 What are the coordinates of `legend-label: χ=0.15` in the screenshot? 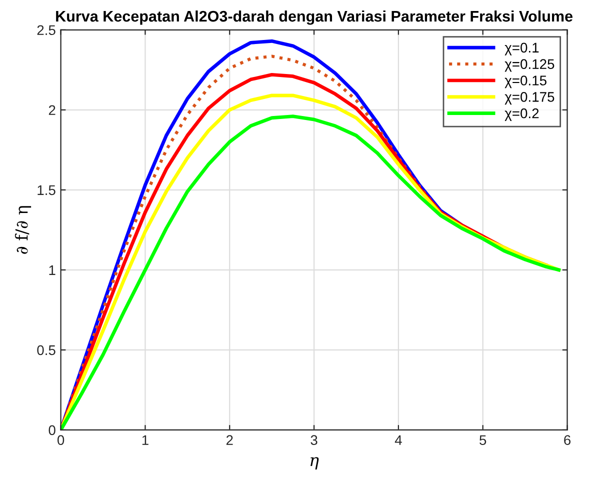 It's located at (525, 82).